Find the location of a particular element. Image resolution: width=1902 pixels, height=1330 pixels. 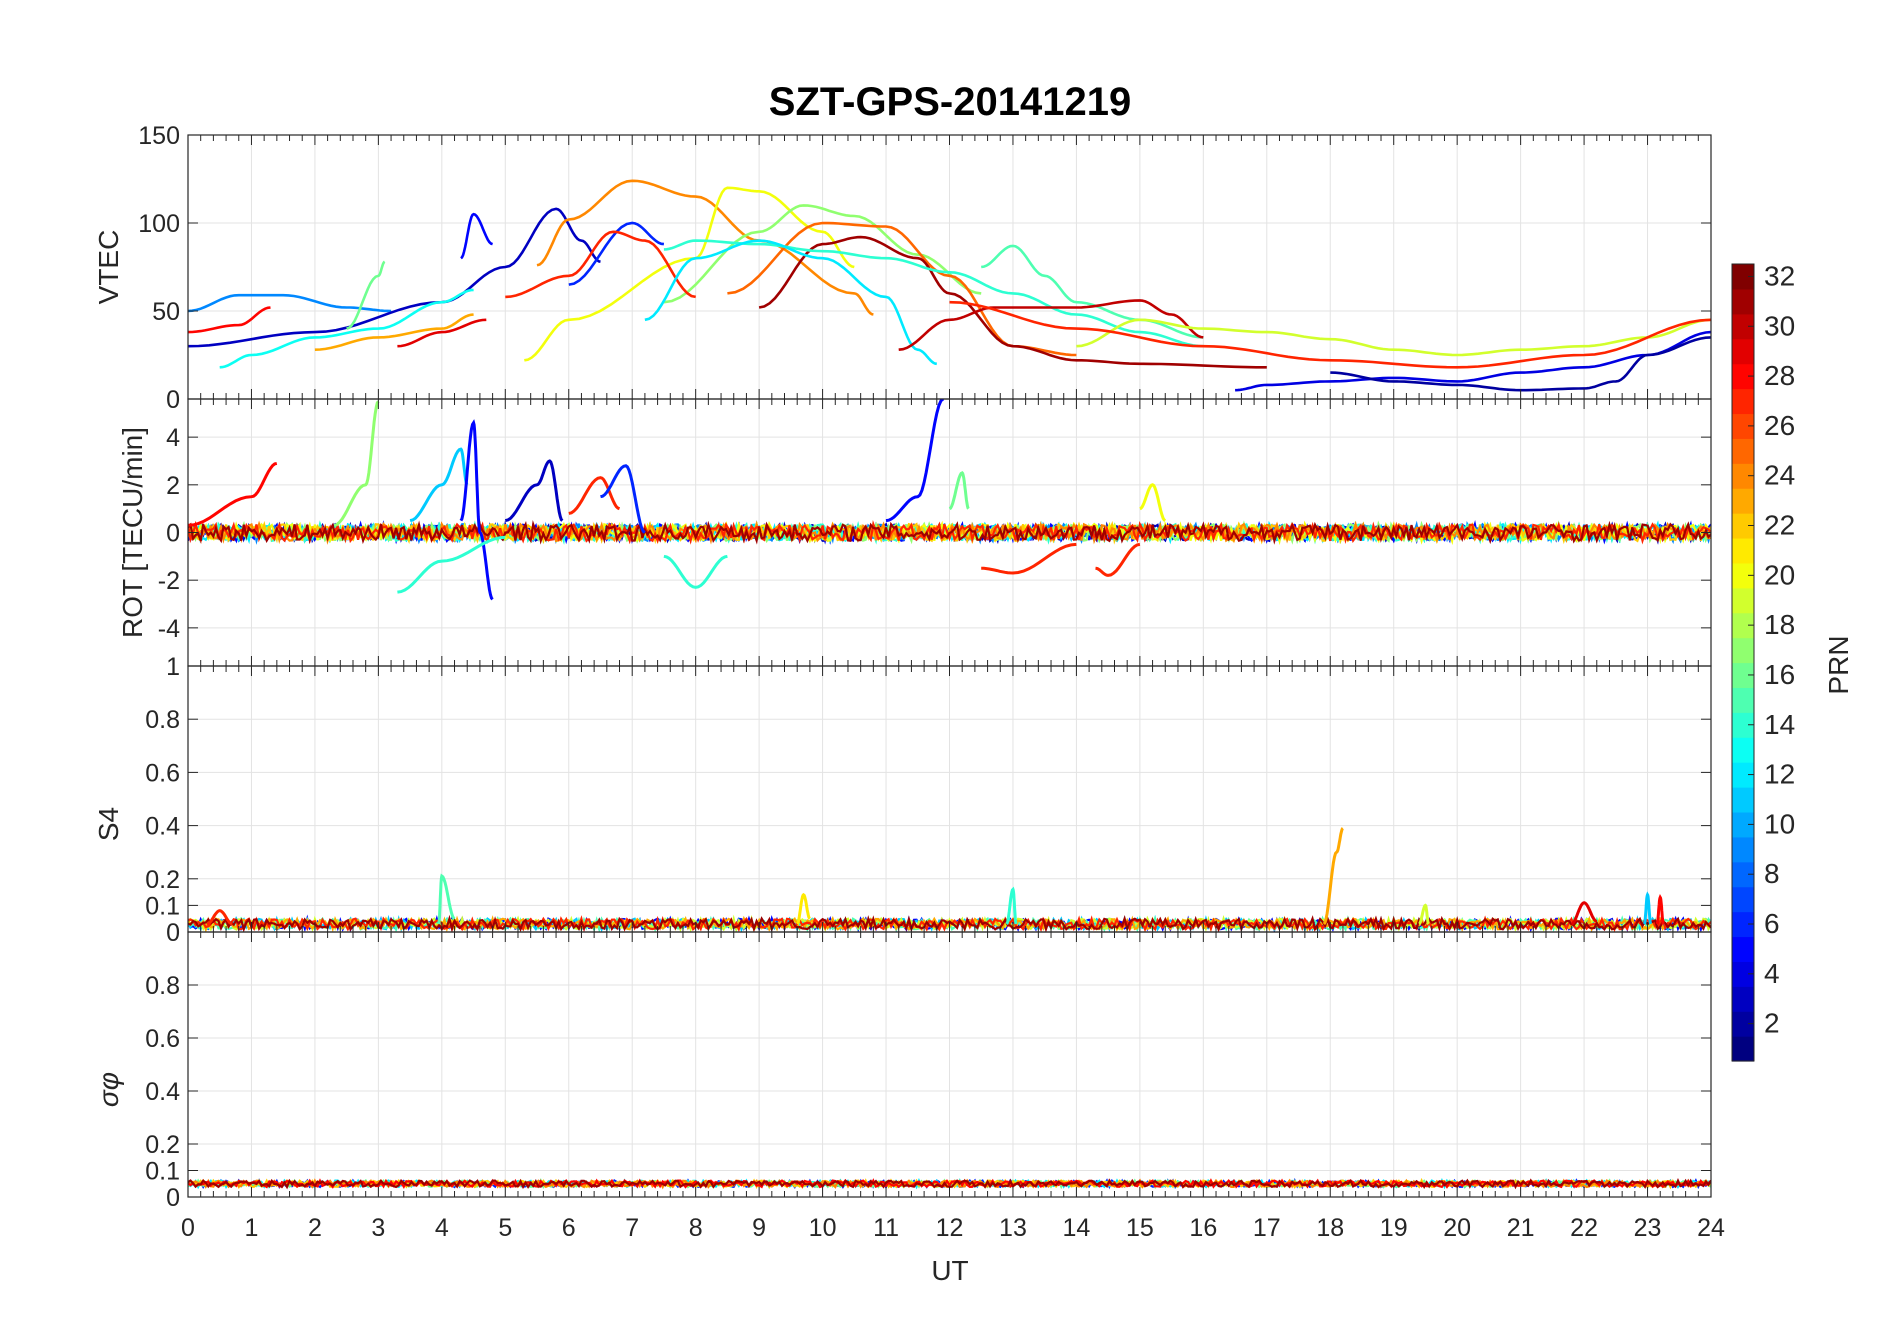

x-tick-label: 2 is located at coordinates (315, 1228).